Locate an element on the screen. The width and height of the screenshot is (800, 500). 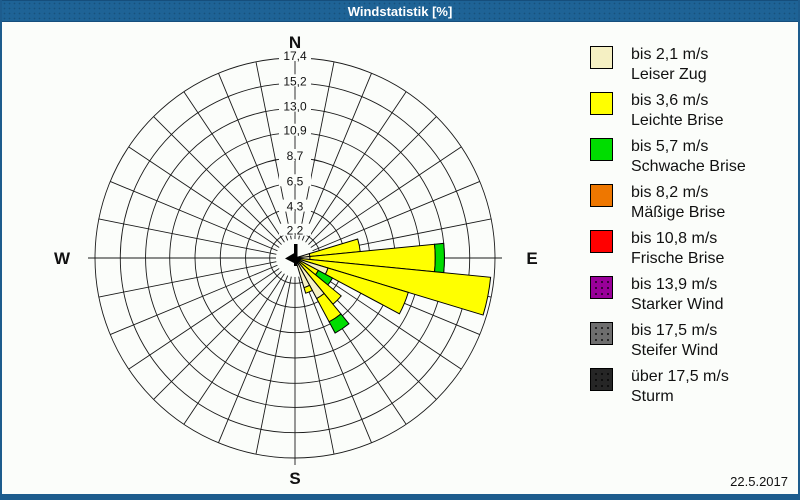
legend-name-label: Frische Brise is located at coordinates (678, 258).